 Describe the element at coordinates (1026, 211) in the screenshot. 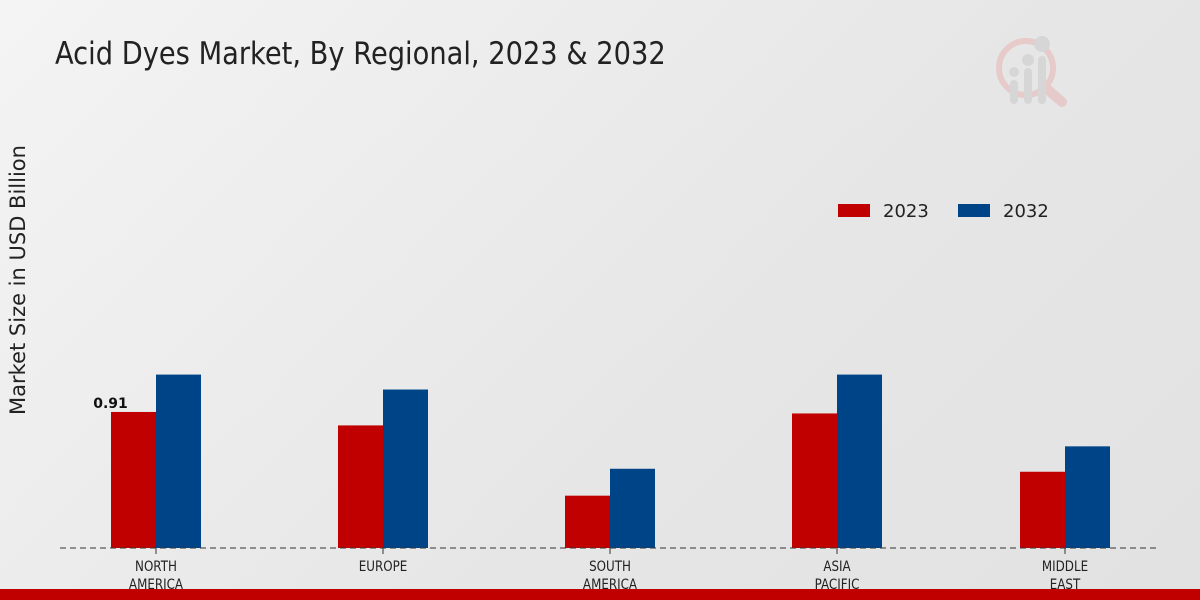

I see `legend-label-2032: 2032` at that location.